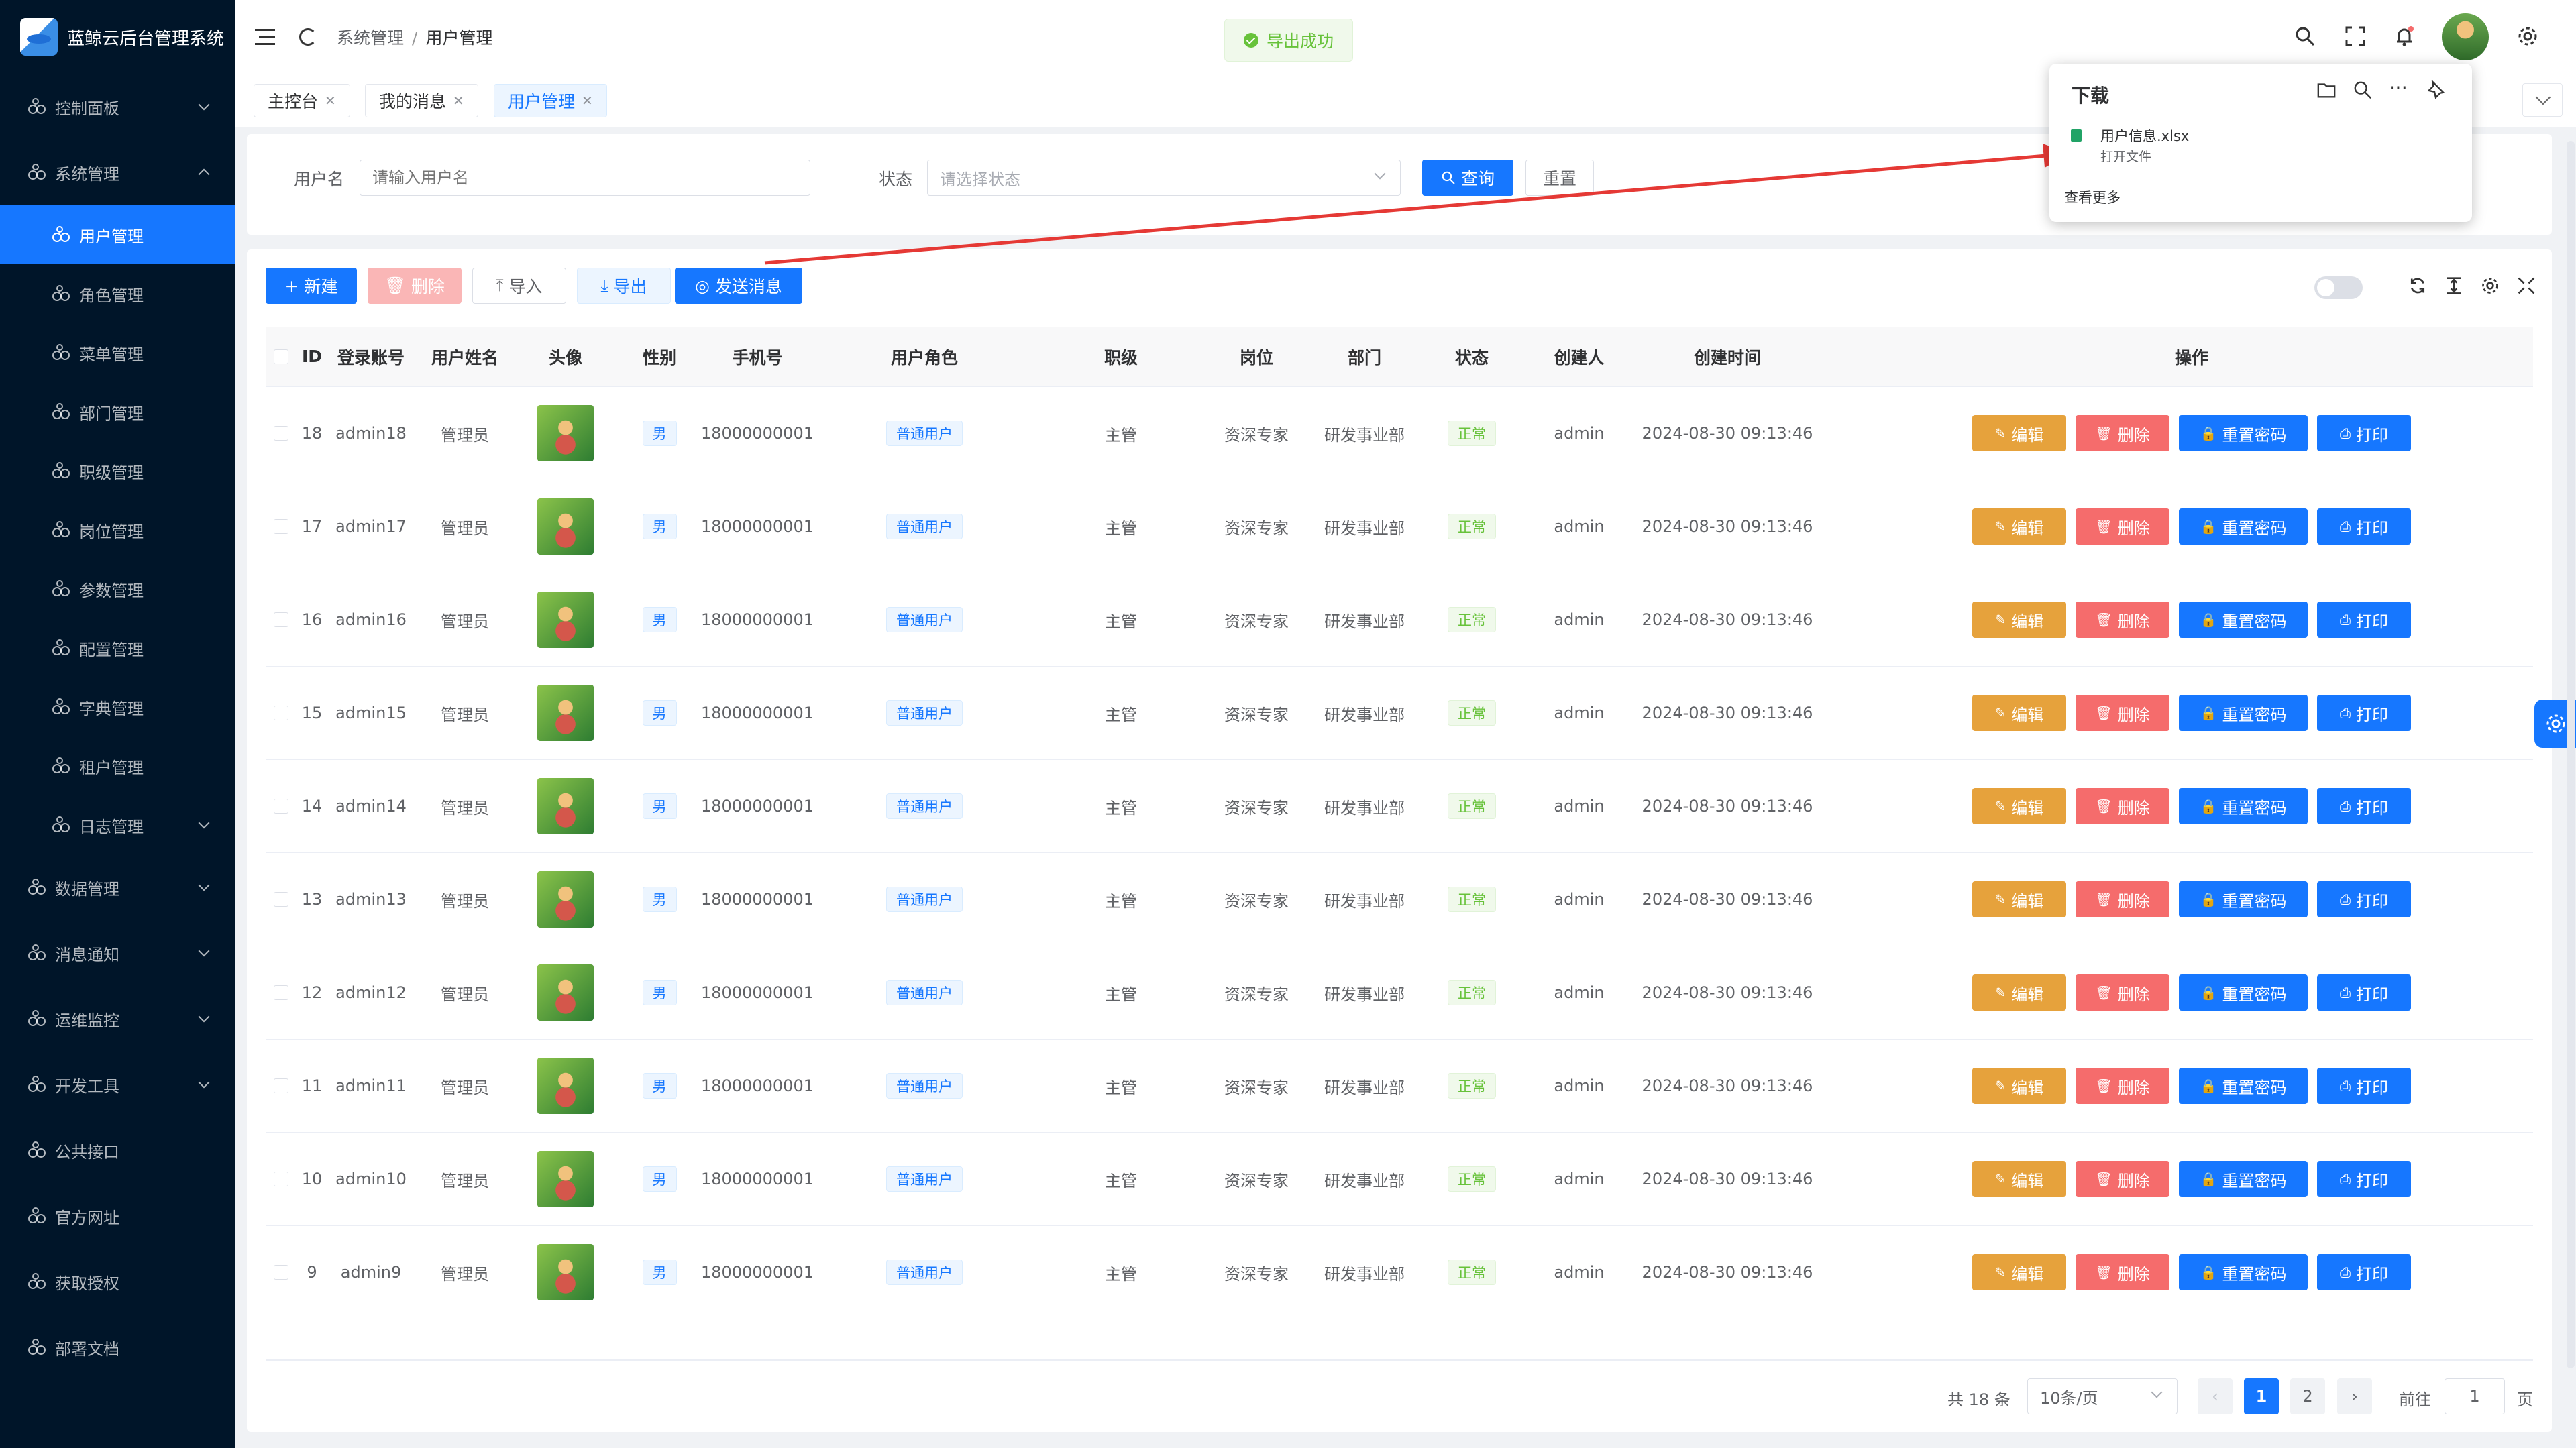  Describe the element at coordinates (2404, 36) in the screenshot. I see `bell-icon` at that location.